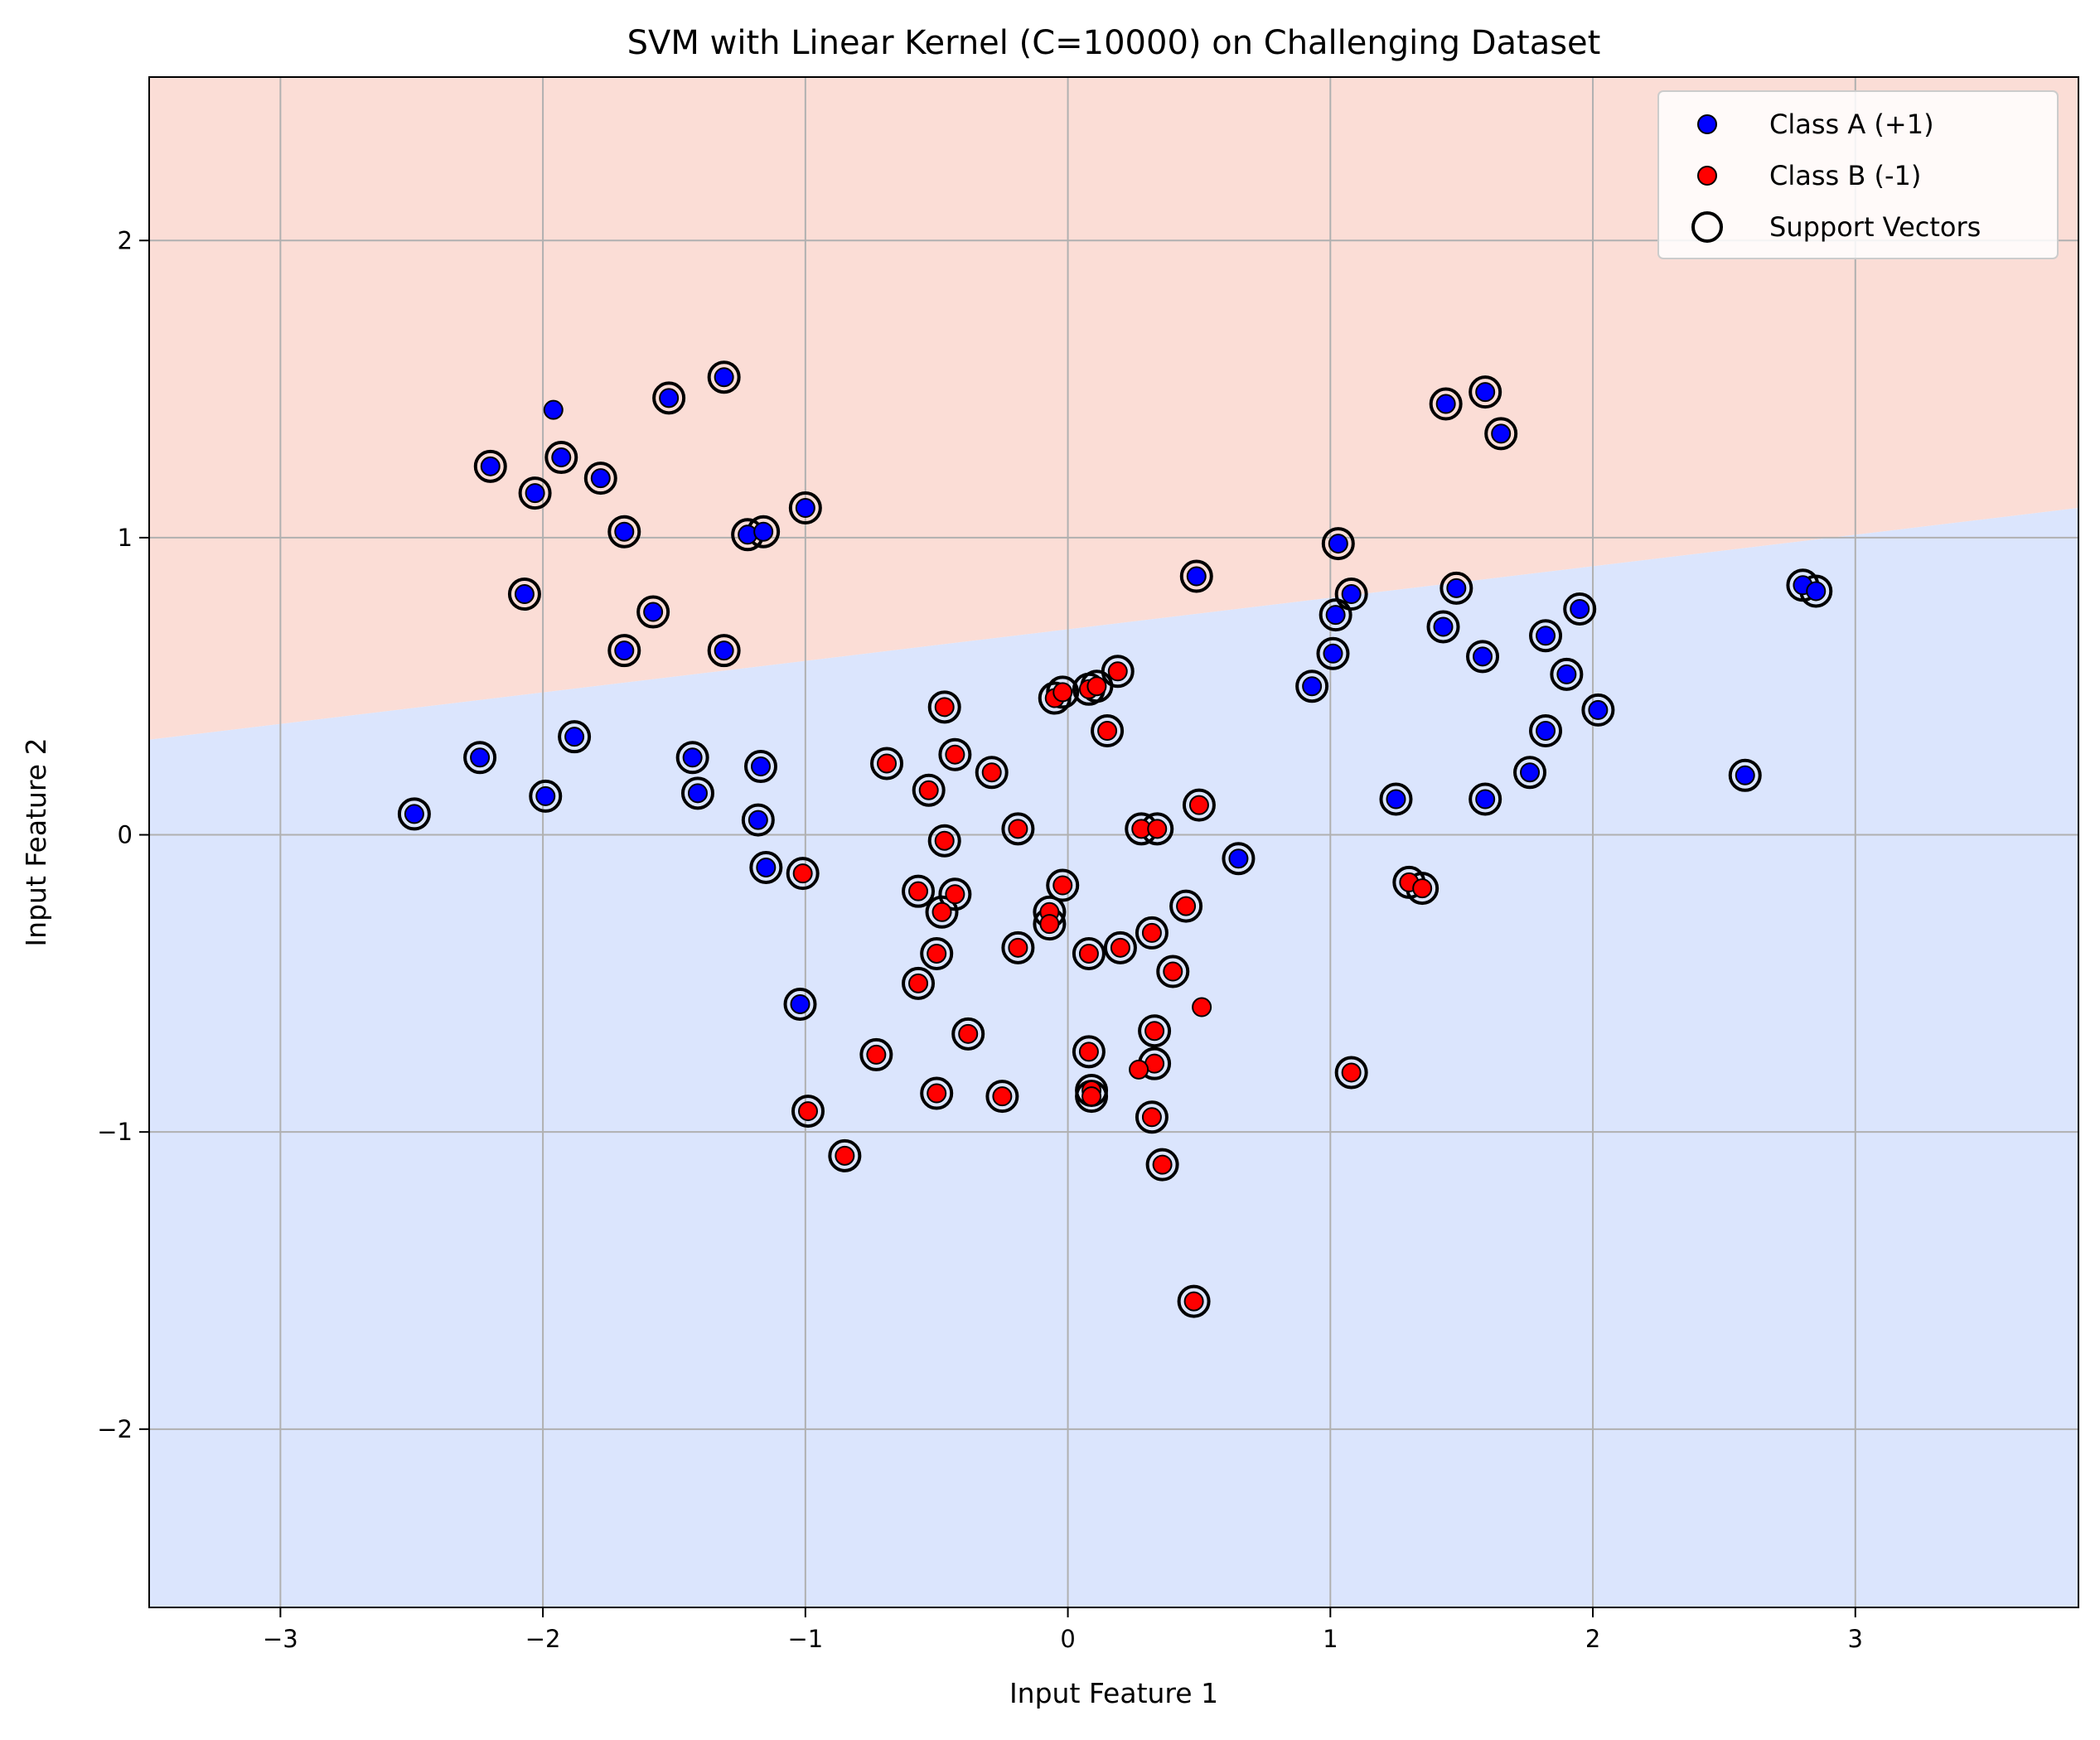 This screenshot has height=1740, width=2100. What do you see at coordinates (115, 1132) in the screenshot?
I see `y-tick-label: −1` at bounding box center [115, 1132].